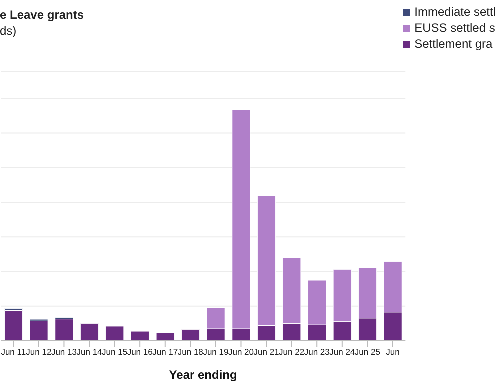 The width and height of the screenshot is (500, 383). What do you see at coordinates (13, 352) in the screenshot?
I see `x-tick-label: Jun 11` at bounding box center [13, 352].